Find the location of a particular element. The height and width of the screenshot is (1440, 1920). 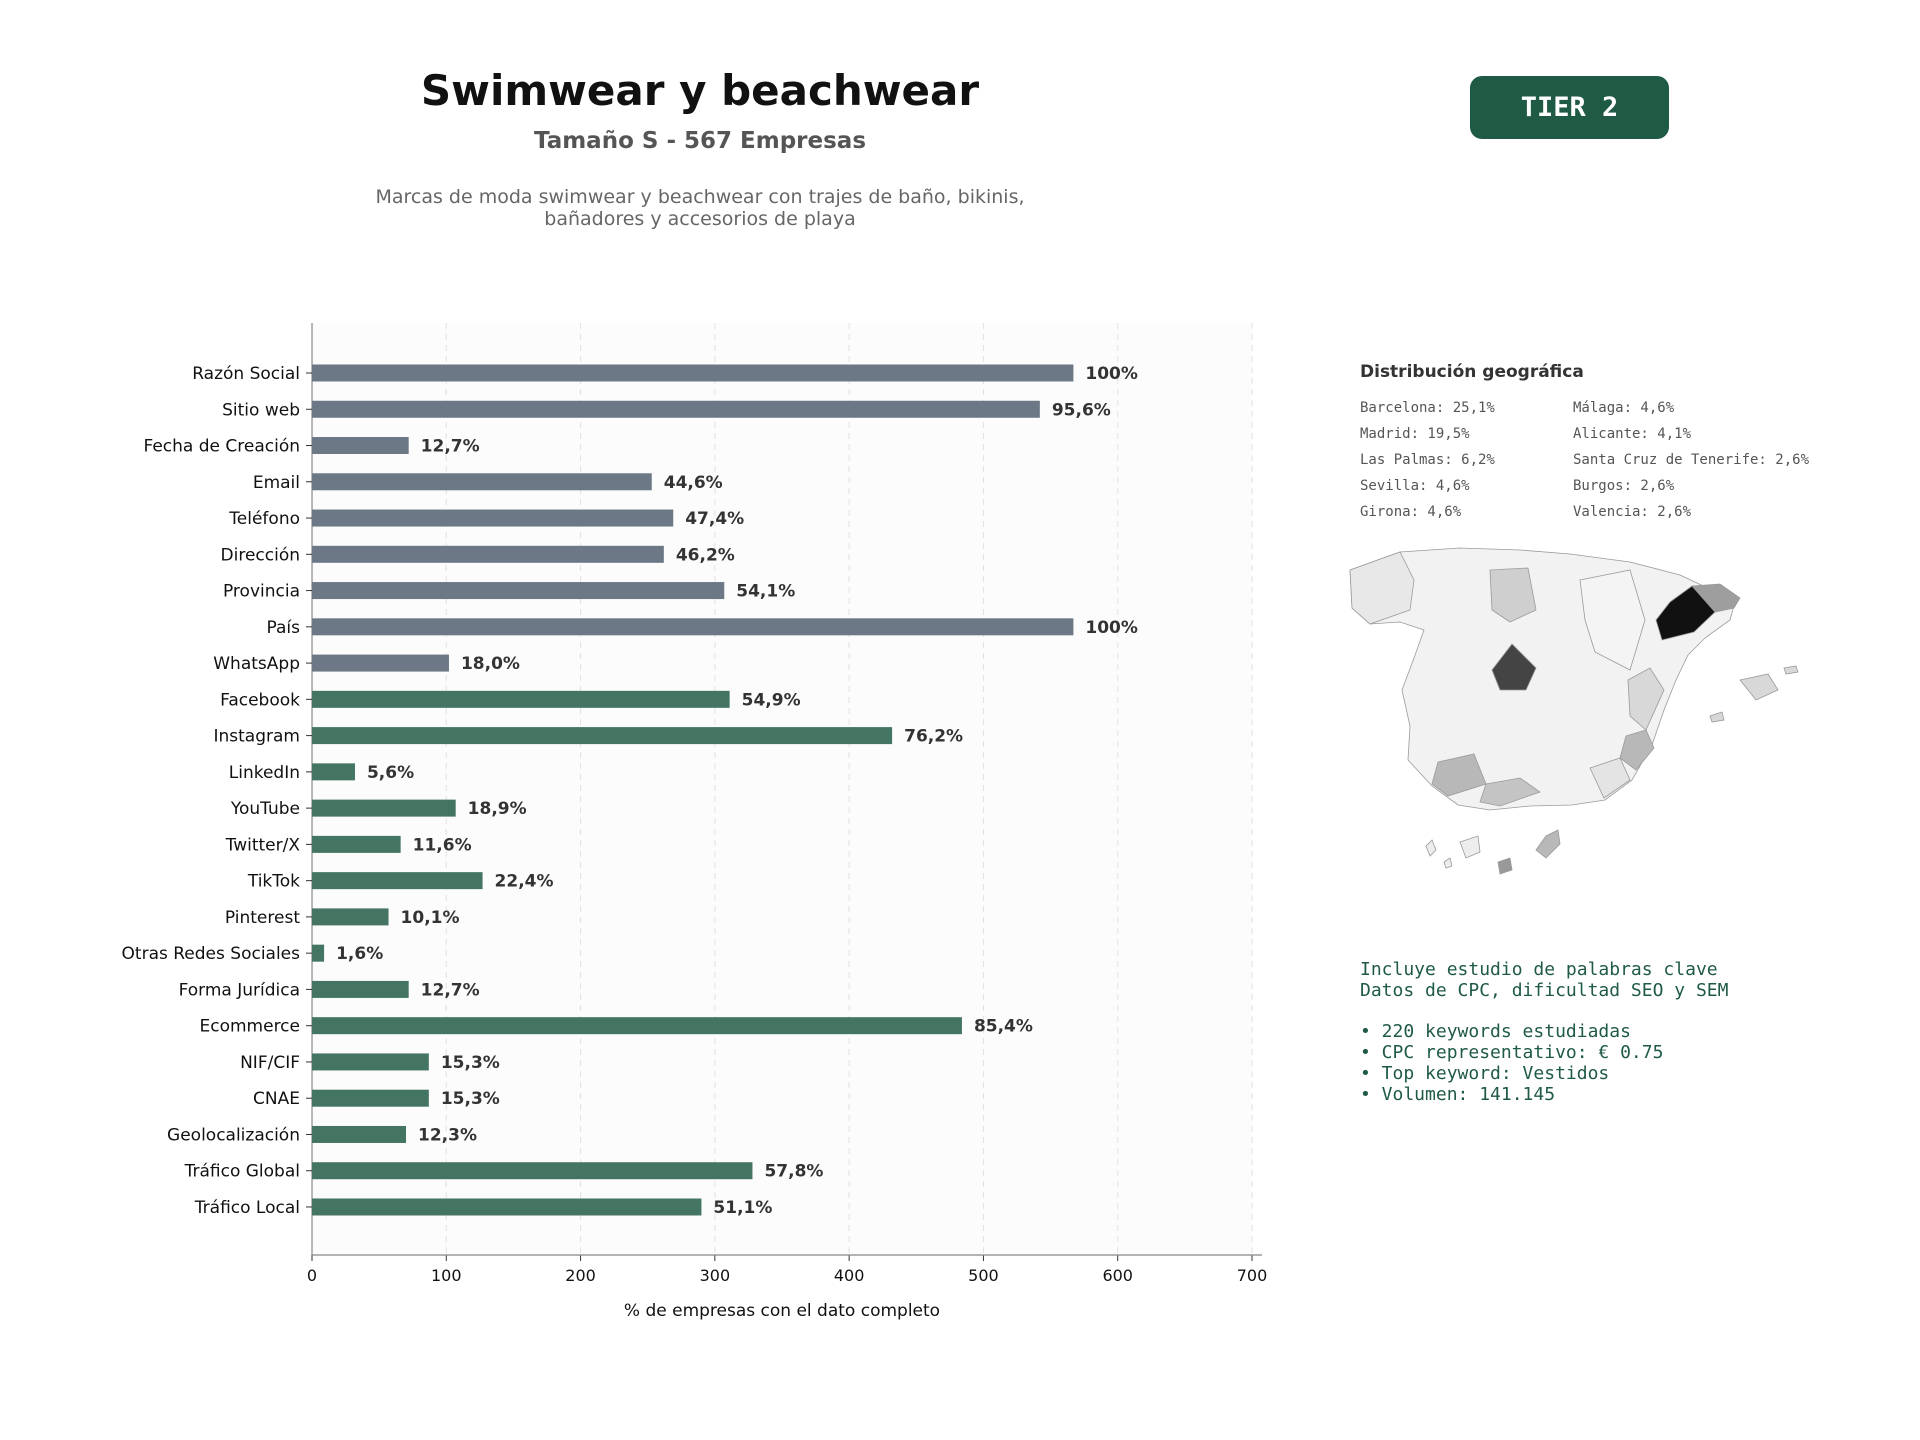

category-label: Fecha de Creación is located at coordinates (221, 447).